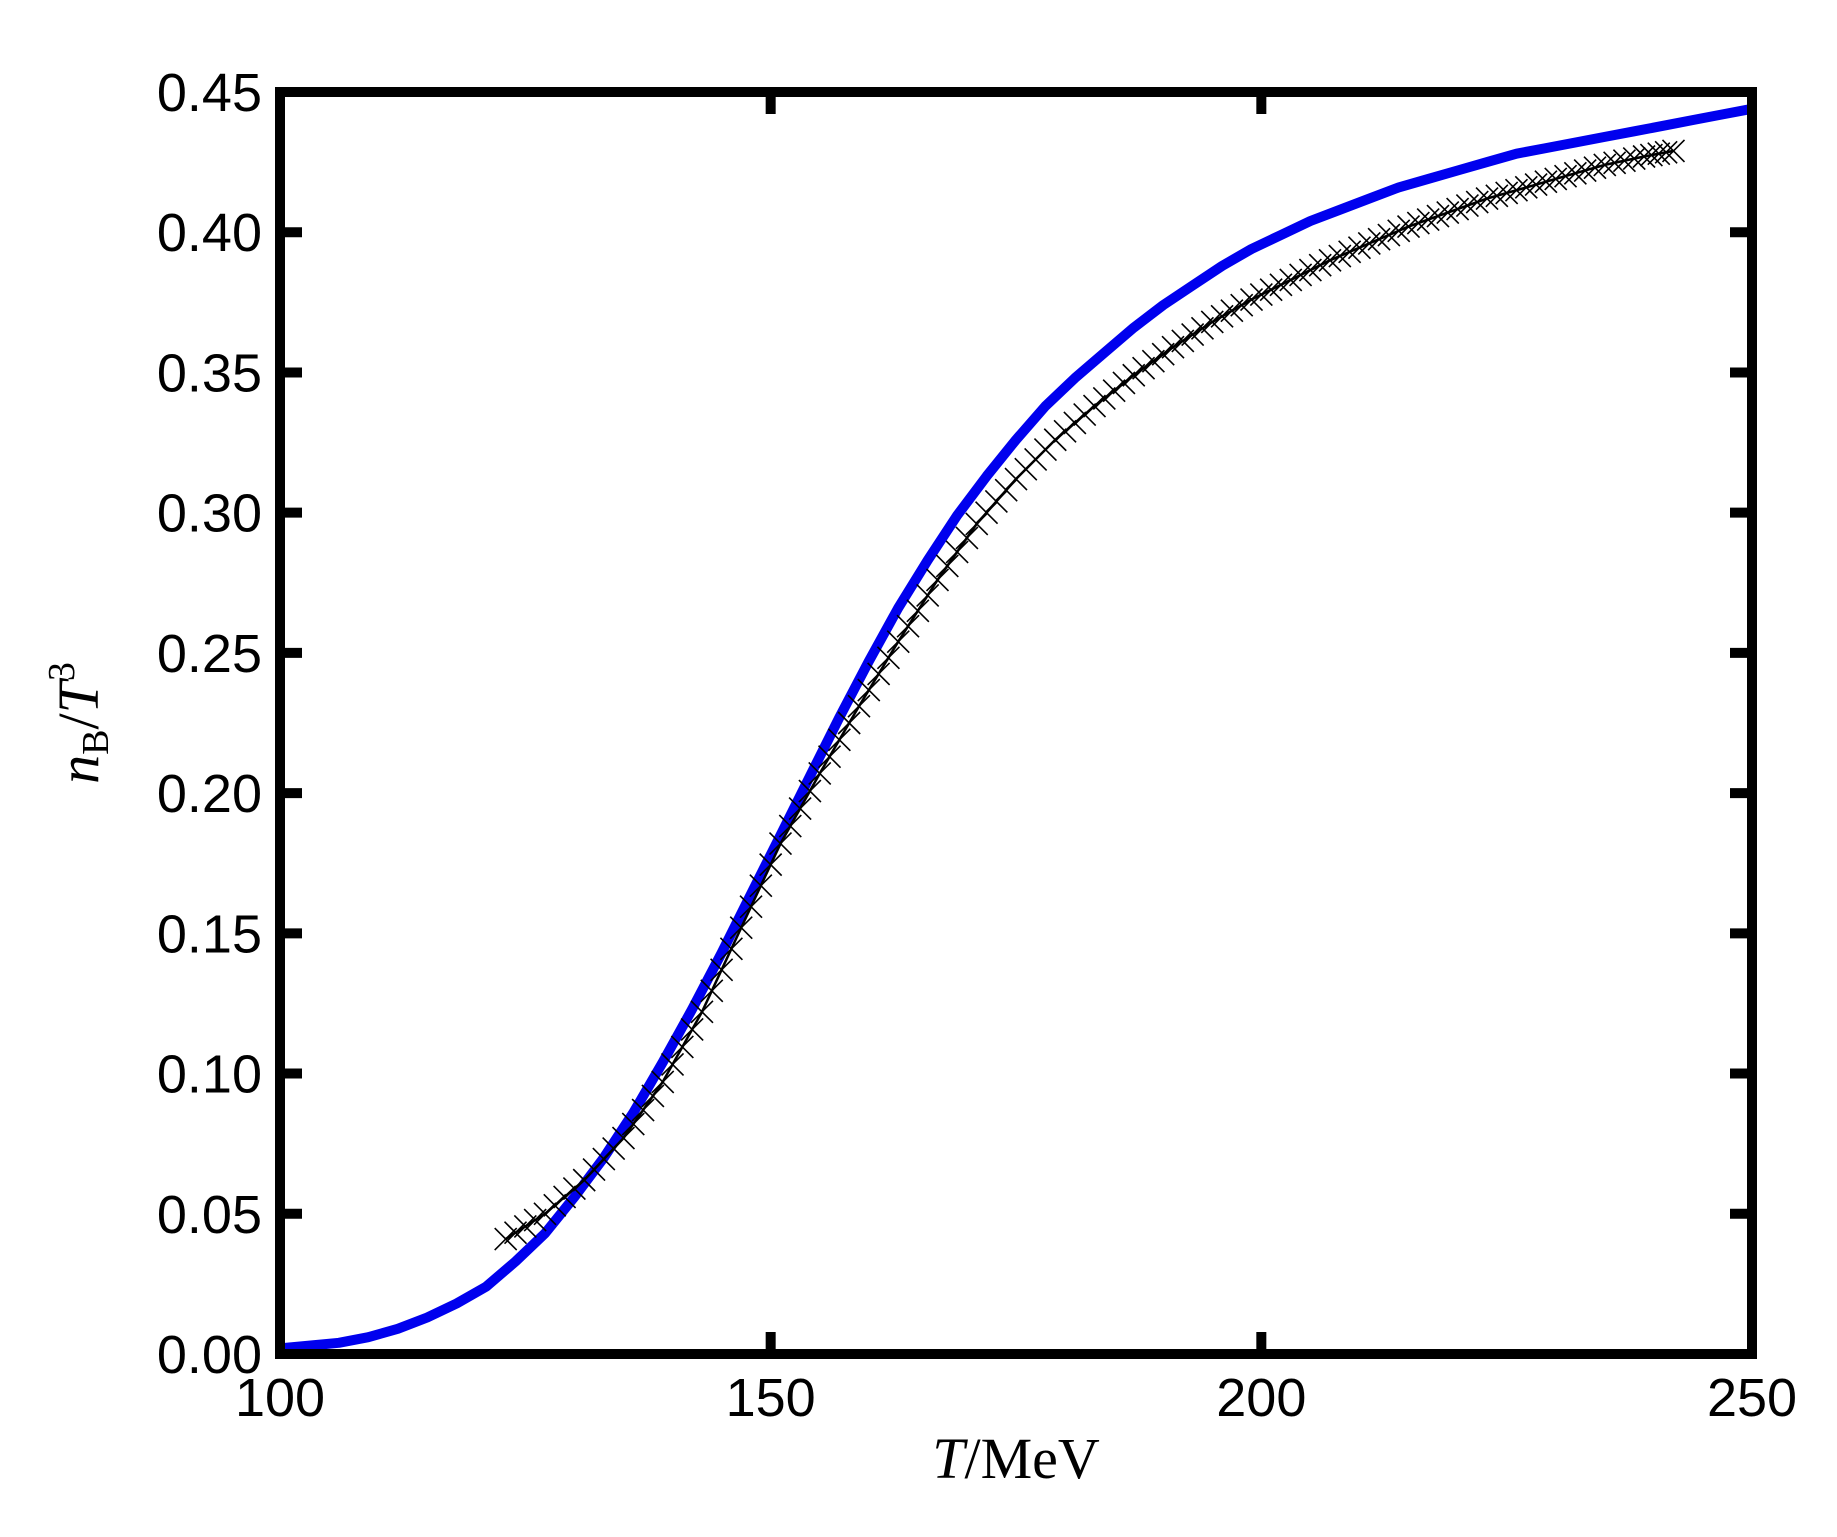  What do you see at coordinates (209, 373) in the screenshot?
I see `y-tick-label: 0.35` at bounding box center [209, 373].